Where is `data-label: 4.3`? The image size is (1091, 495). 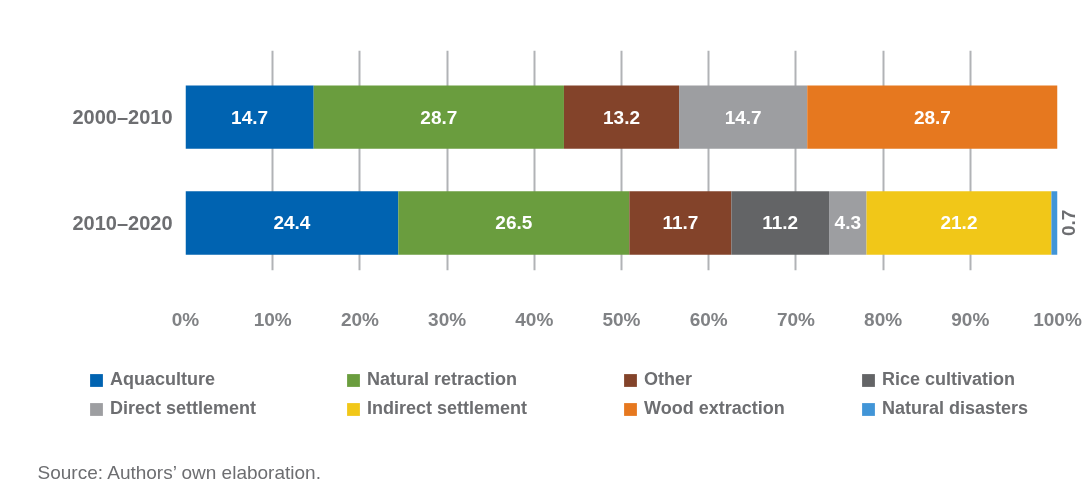
data-label: 4.3 is located at coordinates (847, 223).